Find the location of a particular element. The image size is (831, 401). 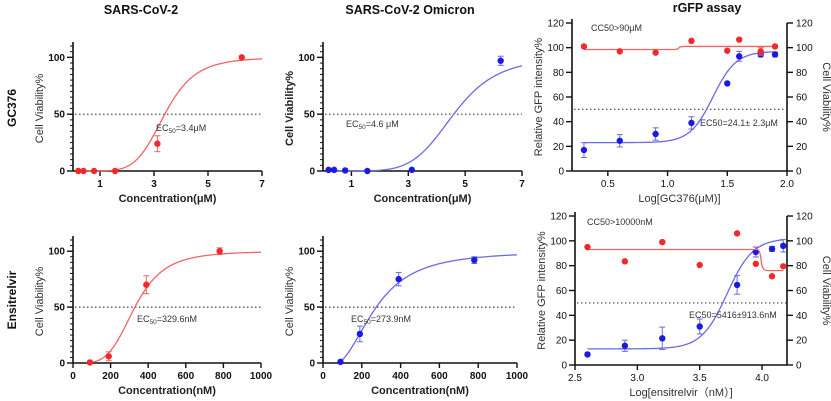

row-label-gc376: GC376 is located at coordinates (12, 108).